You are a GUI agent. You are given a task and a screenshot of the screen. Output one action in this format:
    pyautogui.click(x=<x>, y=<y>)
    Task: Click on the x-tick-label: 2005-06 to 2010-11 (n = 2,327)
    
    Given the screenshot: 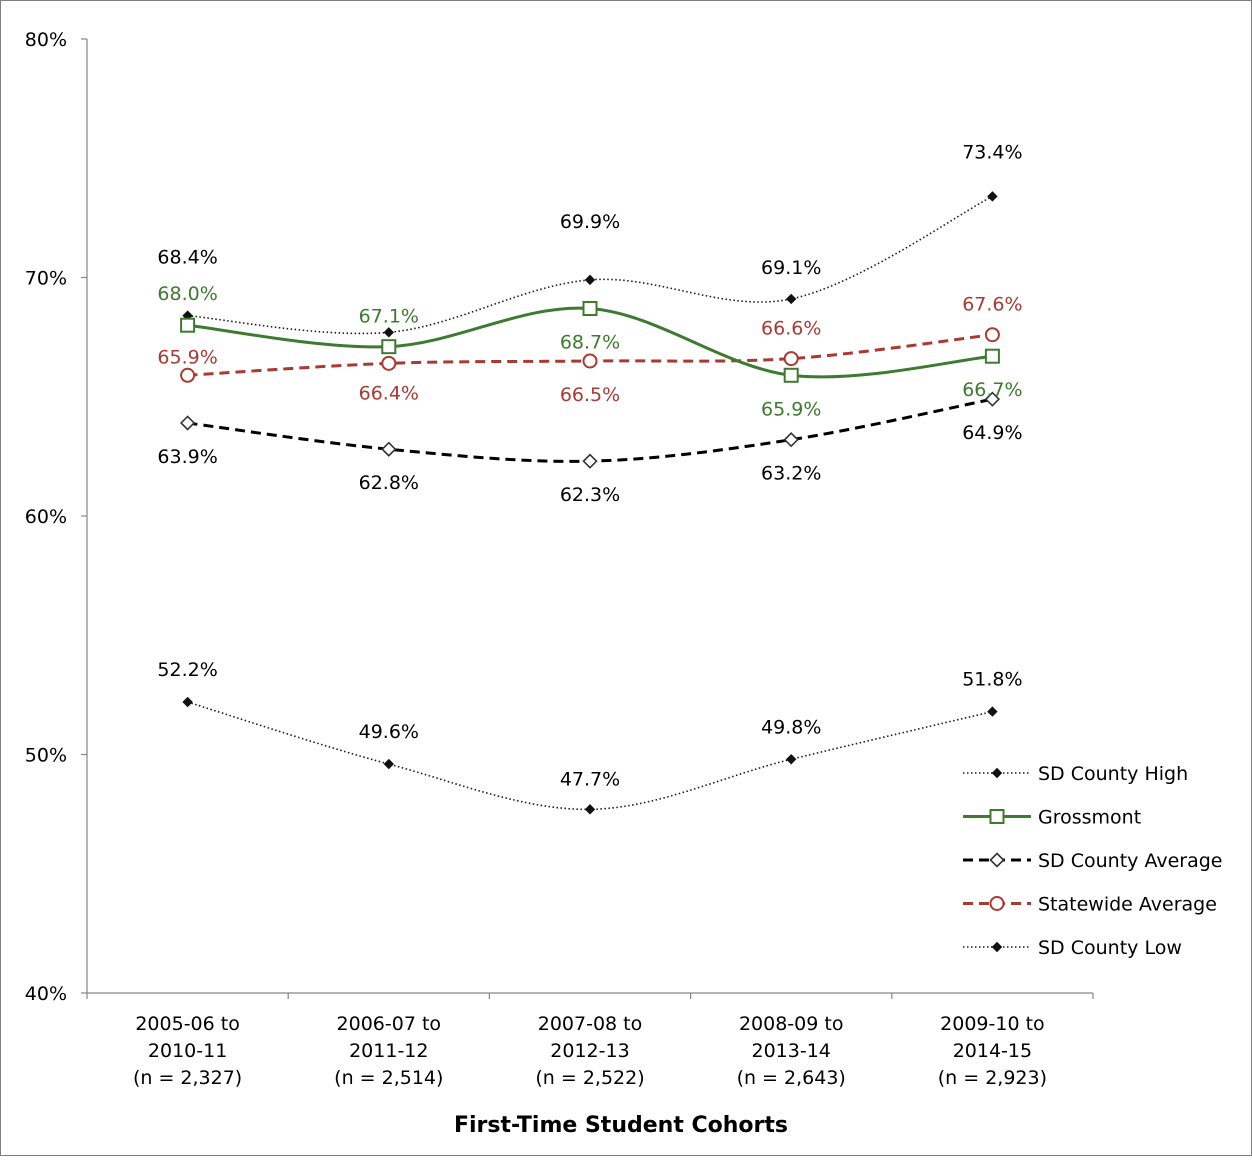 What is the action you would take?
    pyautogui.click(x=187, y=1051)
    